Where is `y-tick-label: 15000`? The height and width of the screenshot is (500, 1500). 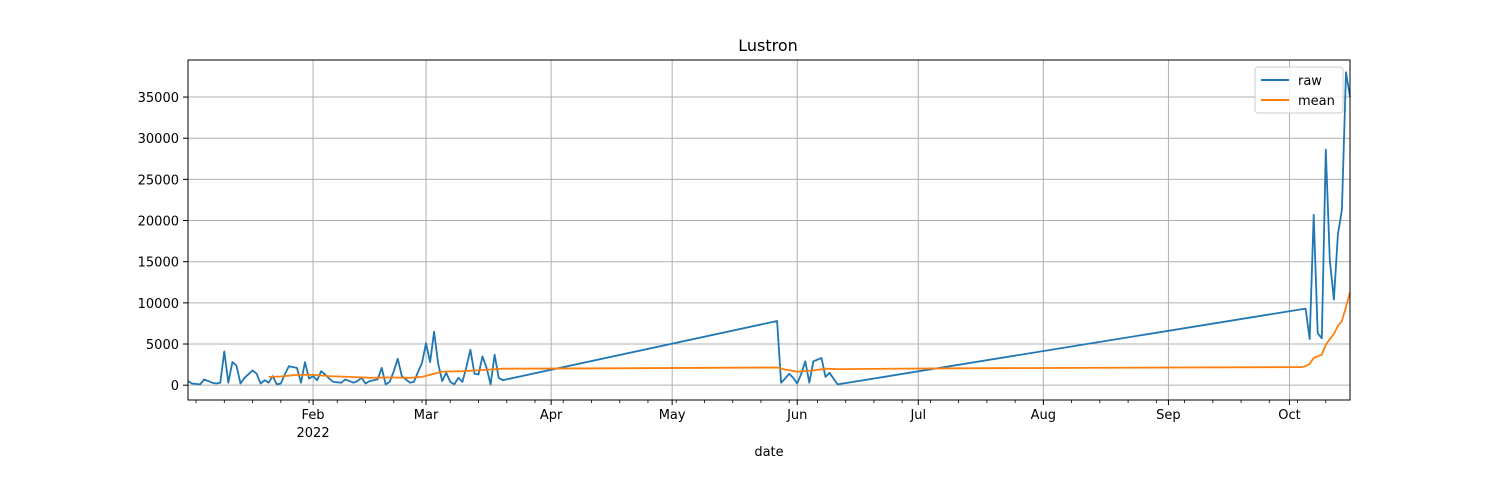
y-tick-label: 15000 is located at coordinates (158, 263).